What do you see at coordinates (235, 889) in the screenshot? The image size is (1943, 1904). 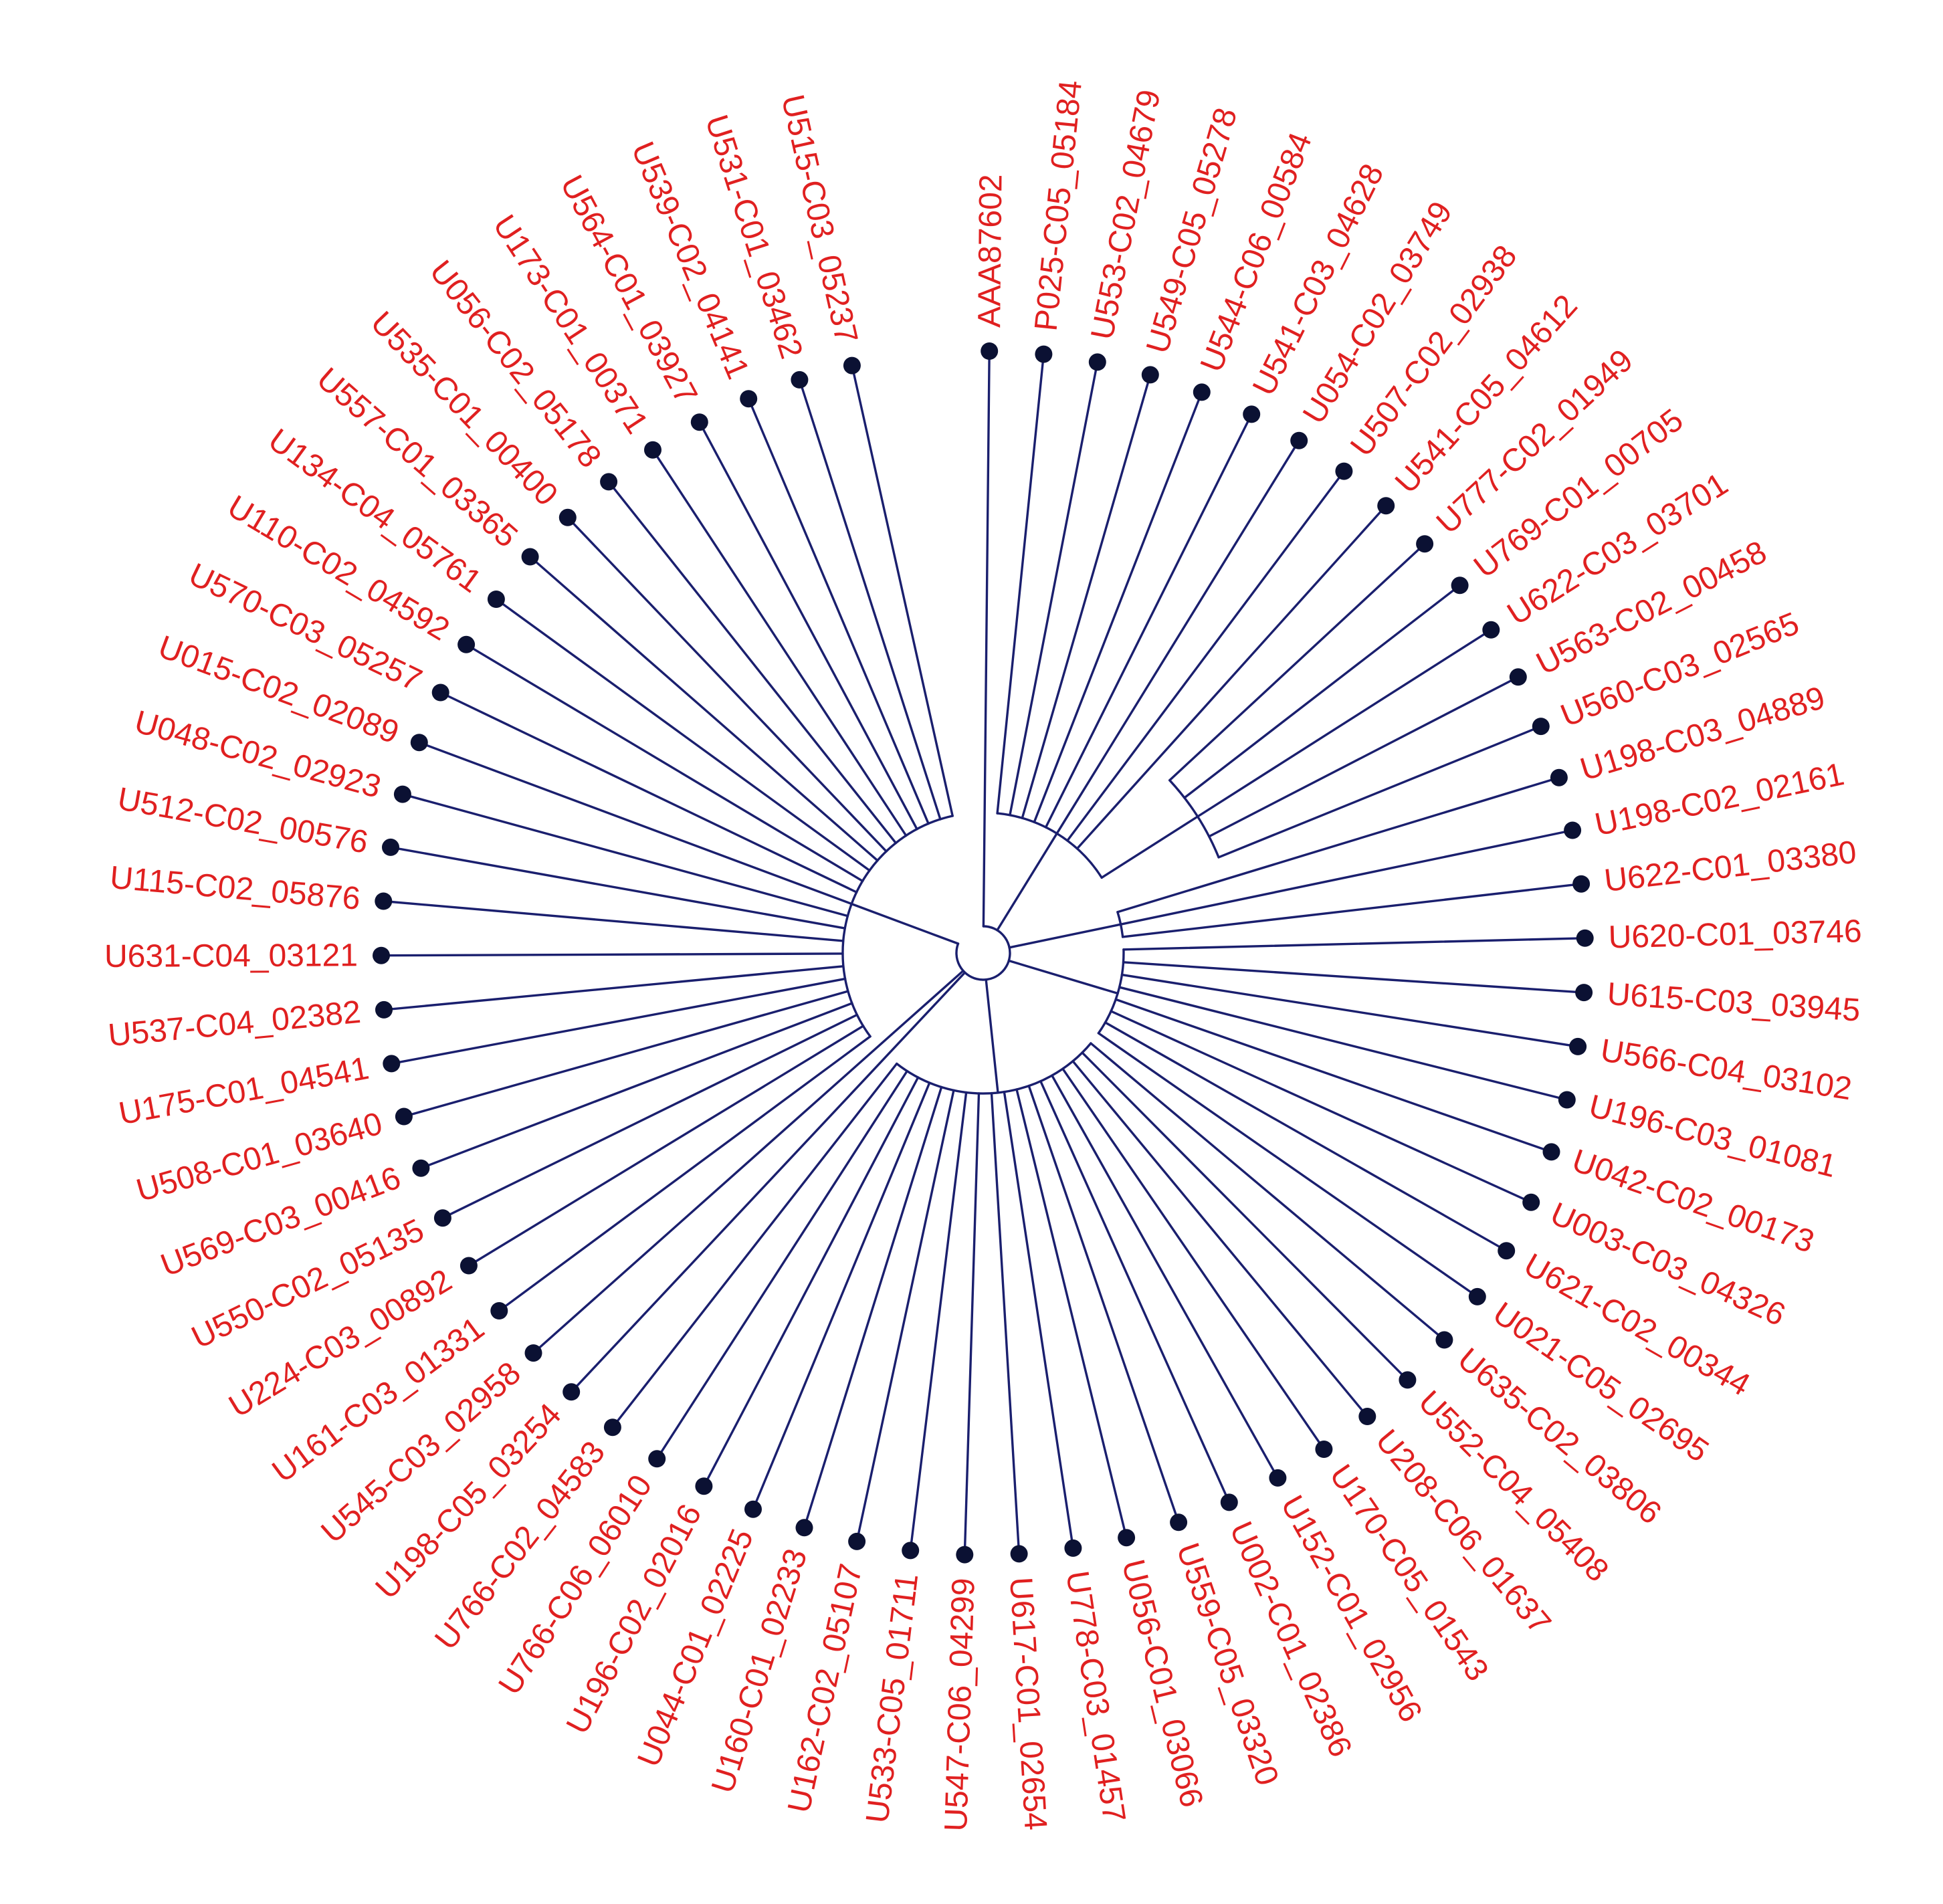 I see `tip-label: U115-C02_05876` at bounding box center [235, 889].